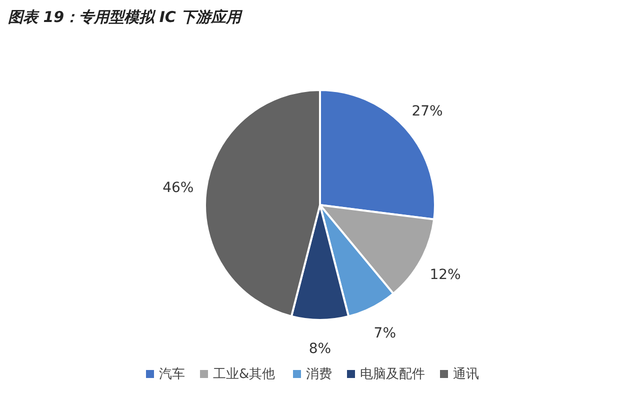 The height and width of the screenshot is (400, 640). Describe the element at coordinates (319, 374) in the screenshot. I see `legend-label: 消费` at that location.